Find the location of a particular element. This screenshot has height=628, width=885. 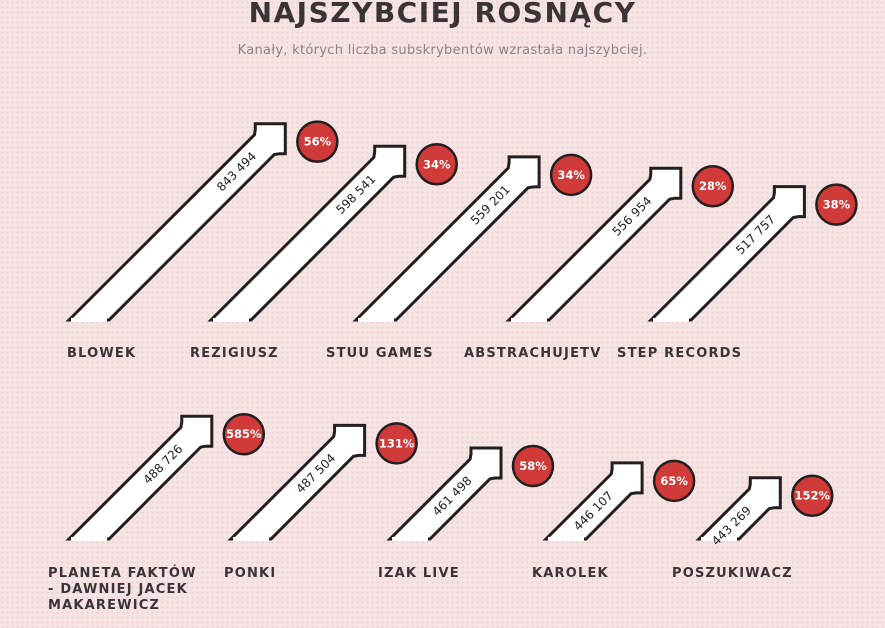

channel-label: IZAK LIVE is located at coordinates (419, 573).